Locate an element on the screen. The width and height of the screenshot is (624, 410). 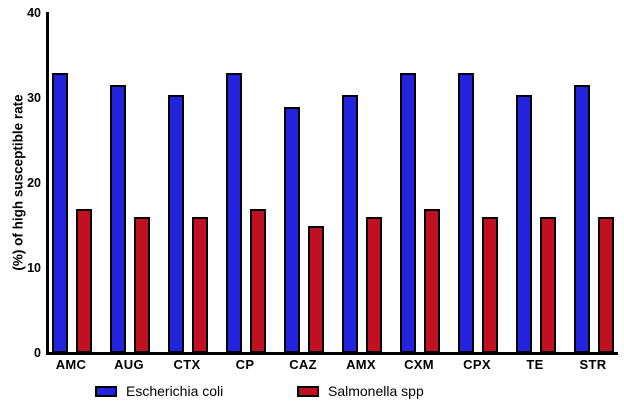
legend-item-escherichia-coli: Escherichia coli is located at coordinates (159, 391).